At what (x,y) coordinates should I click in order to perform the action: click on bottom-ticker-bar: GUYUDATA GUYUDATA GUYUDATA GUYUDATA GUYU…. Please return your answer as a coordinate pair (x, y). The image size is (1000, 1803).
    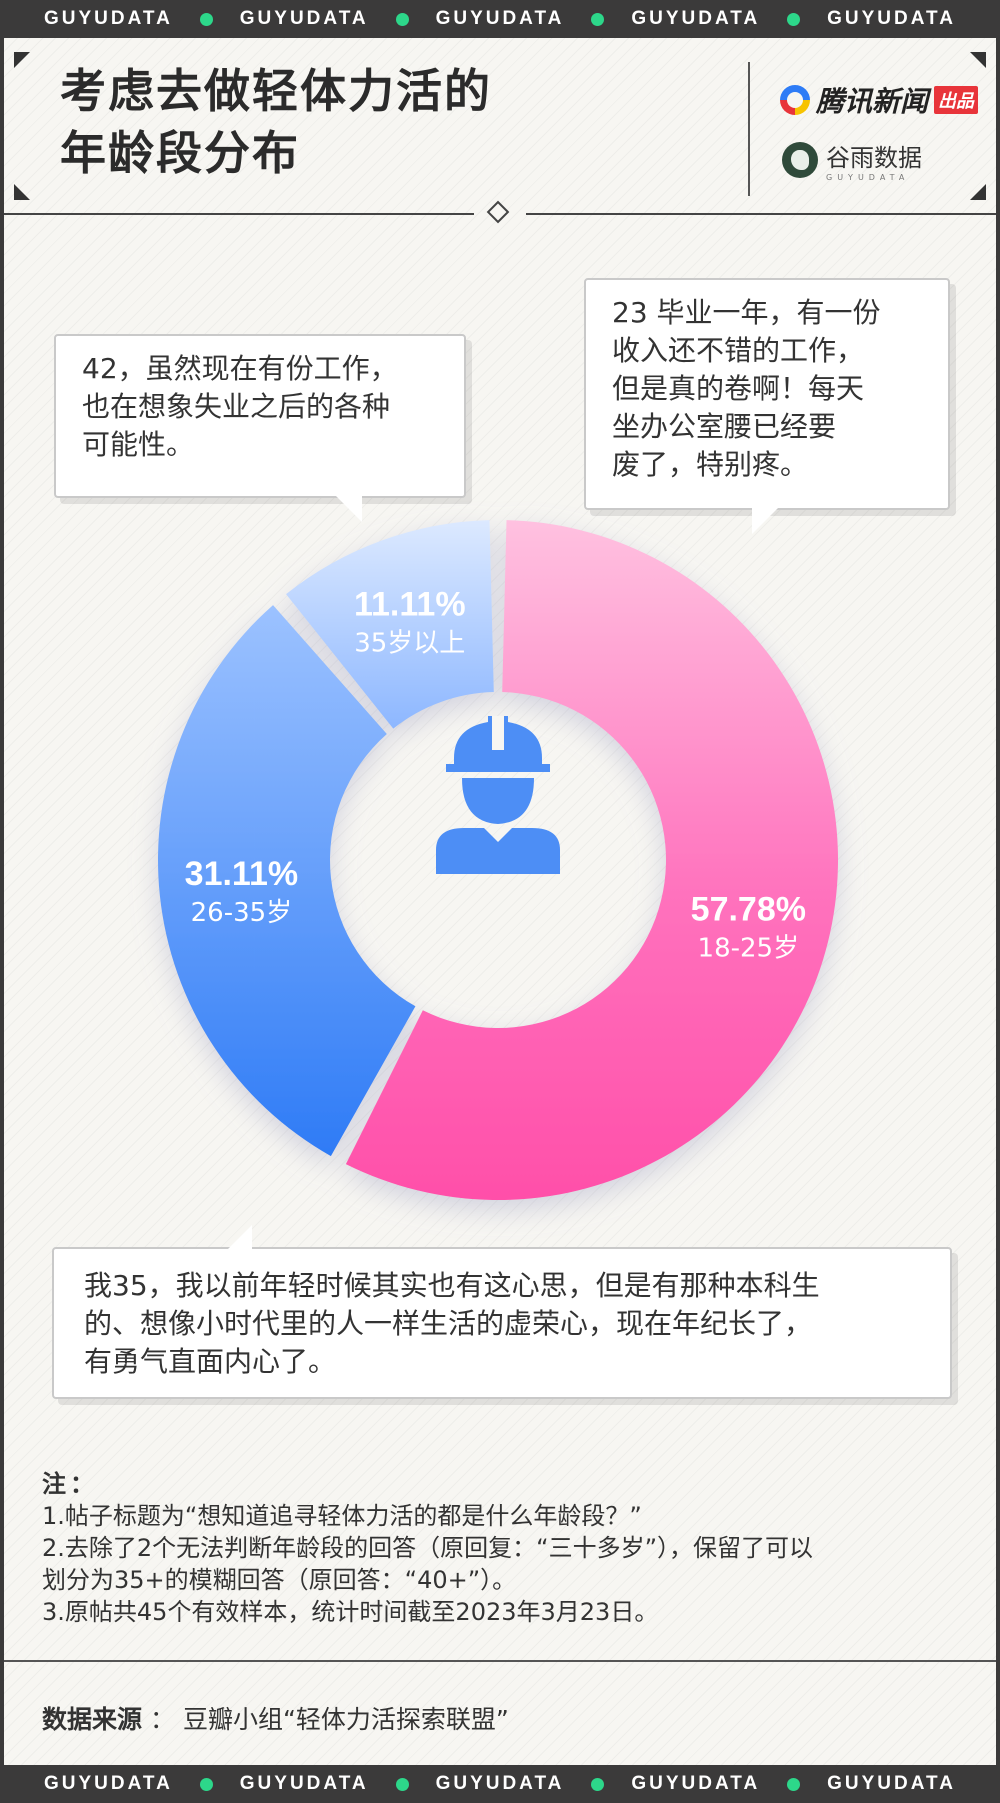
    Looking at the image, I should click on (500, 1784).